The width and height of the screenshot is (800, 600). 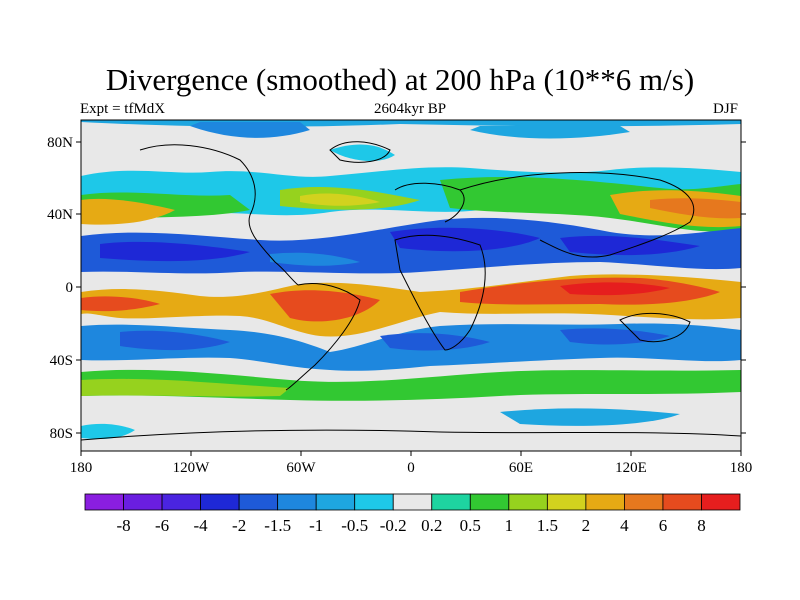 What do you see at coordinates (470, 525) in the screenshot?
I see `colorbar-label: 0.5` at bounding box center [470, 525].